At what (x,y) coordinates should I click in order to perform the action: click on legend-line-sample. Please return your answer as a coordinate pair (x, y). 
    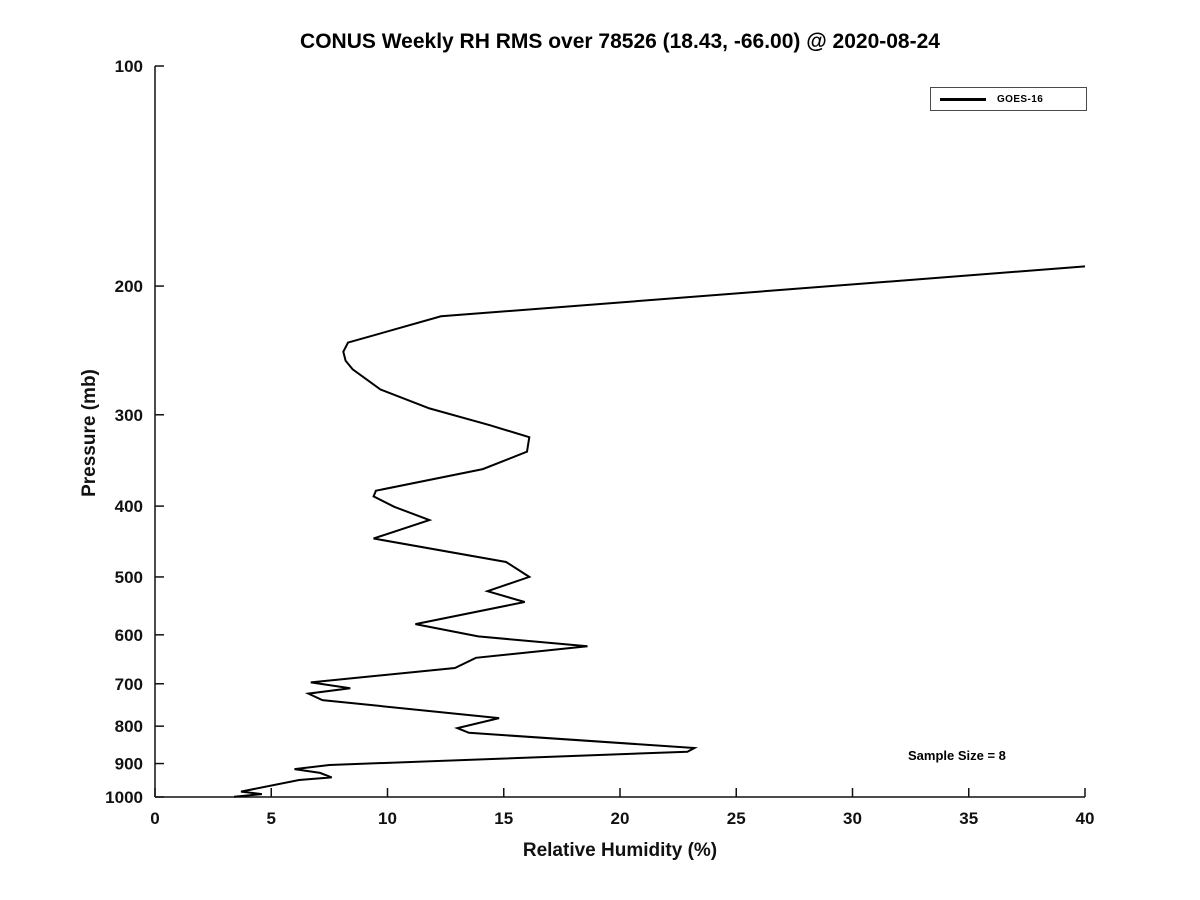
    Looking at the image, I should click on (963, 99).